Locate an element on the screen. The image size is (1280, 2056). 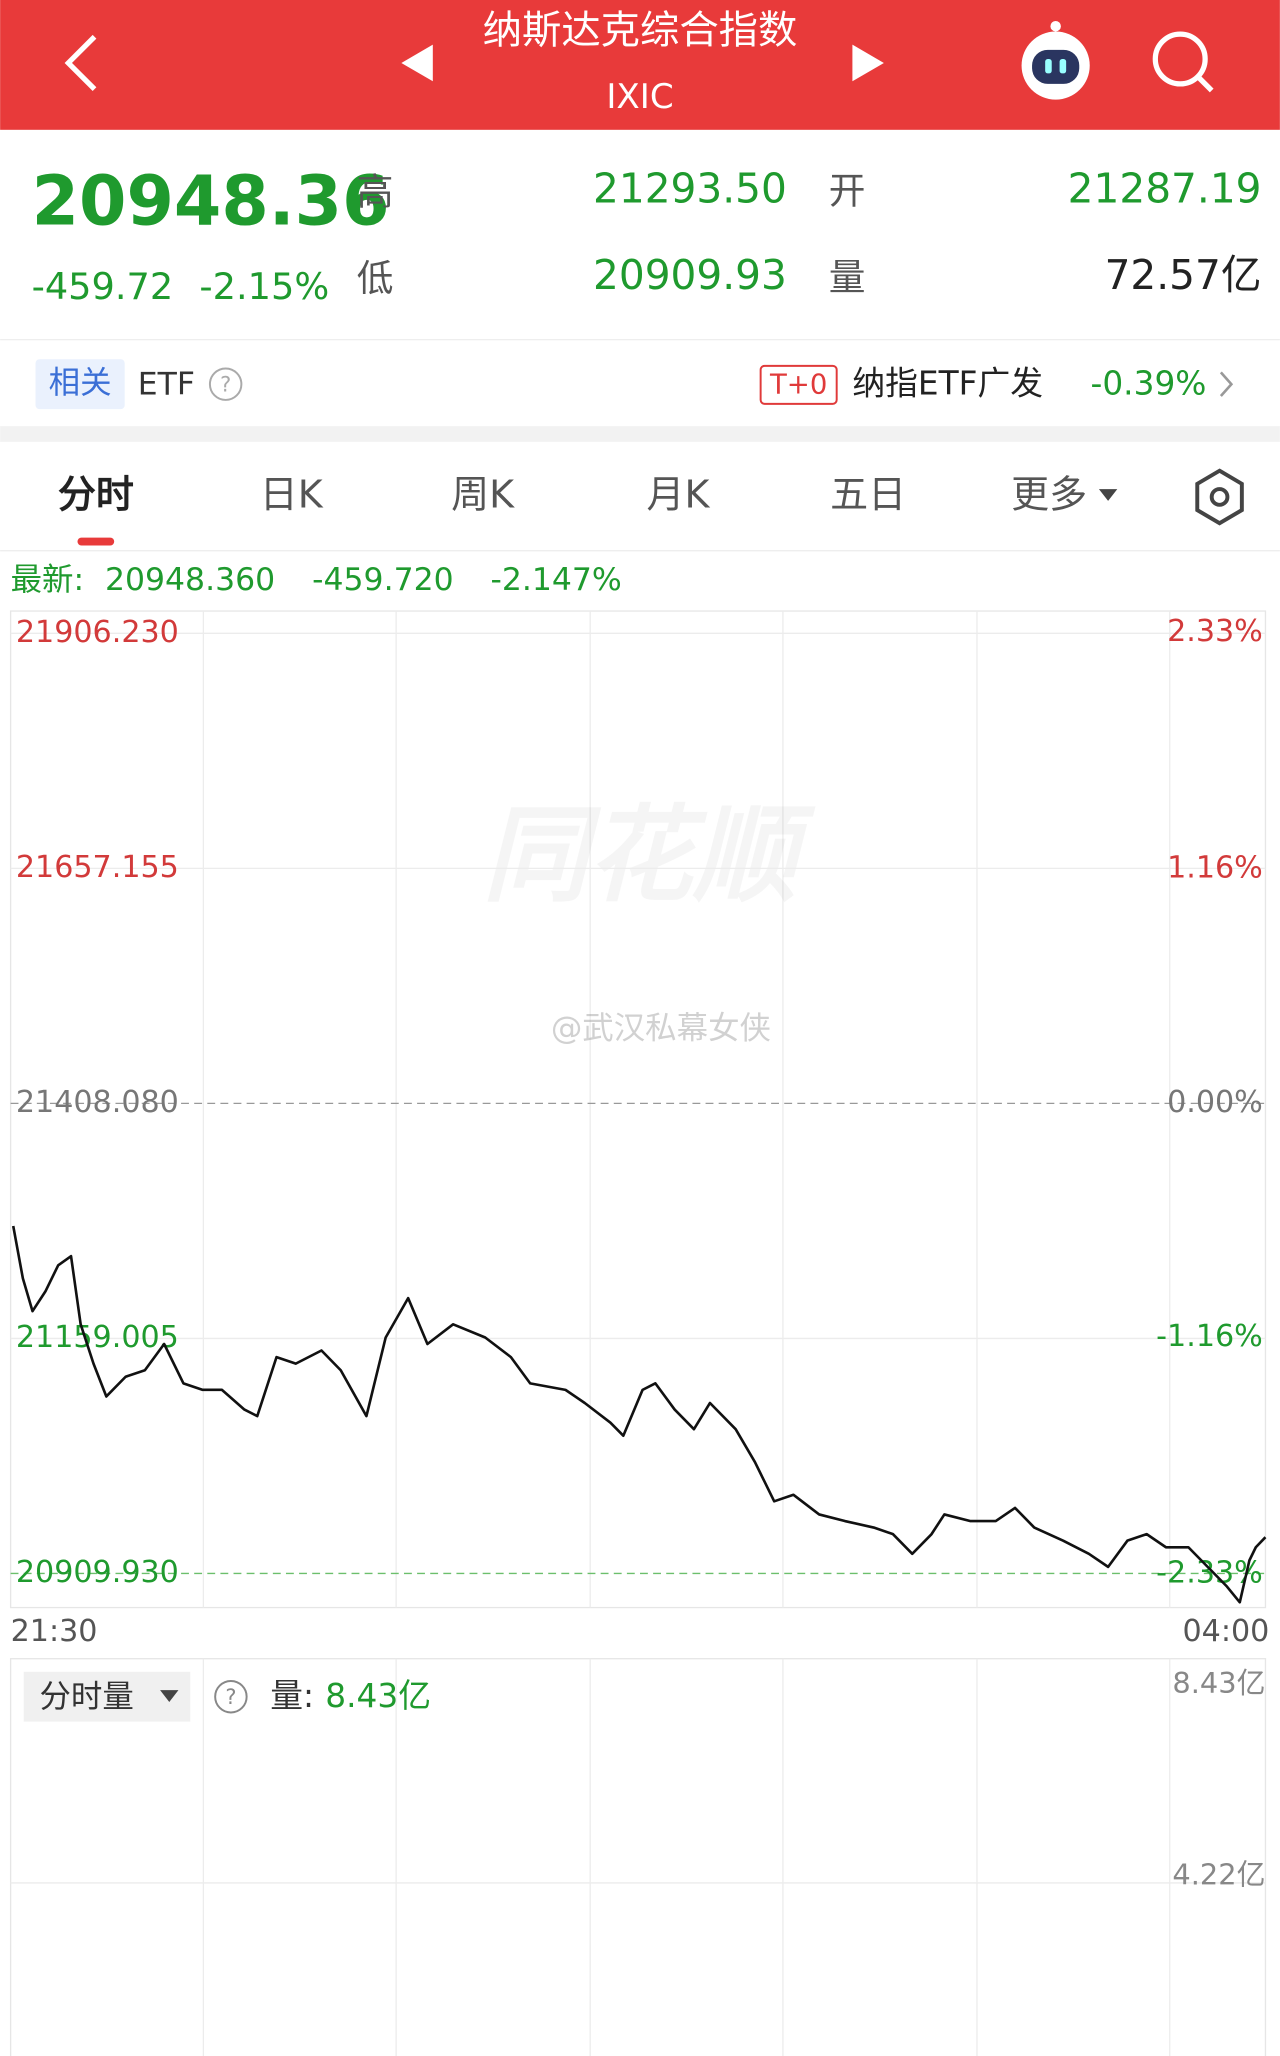
low-label: 低 is located at coordinates (375, 278).